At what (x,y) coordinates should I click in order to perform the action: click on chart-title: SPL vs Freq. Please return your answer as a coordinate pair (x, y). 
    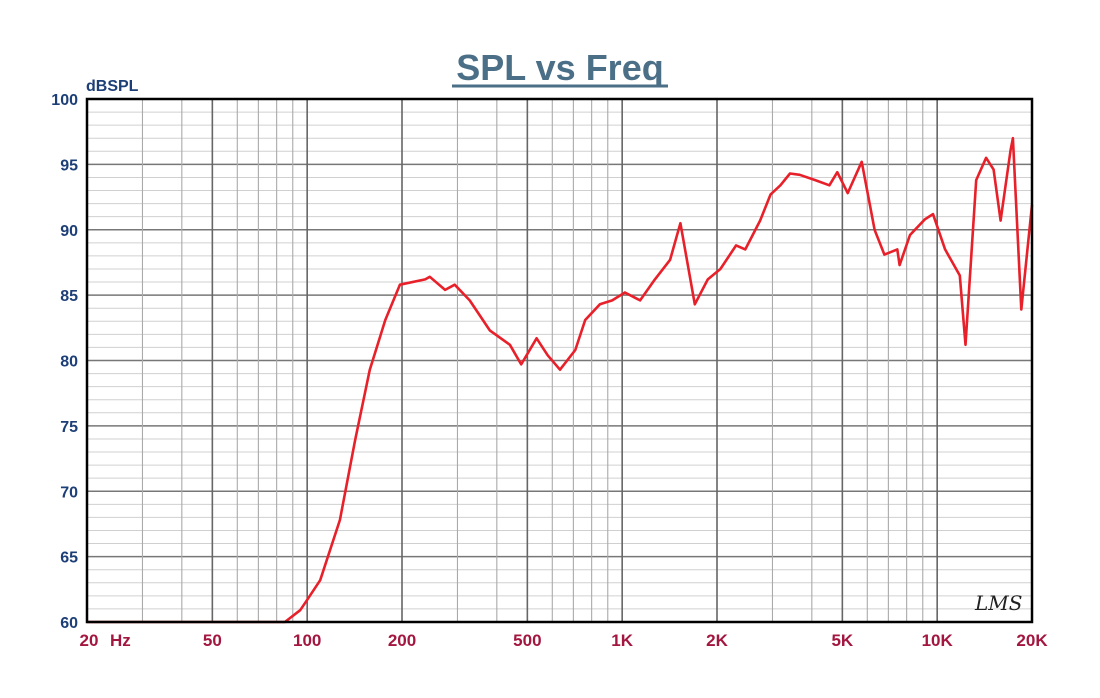
    Looking at the image, I should click on (559, 67).